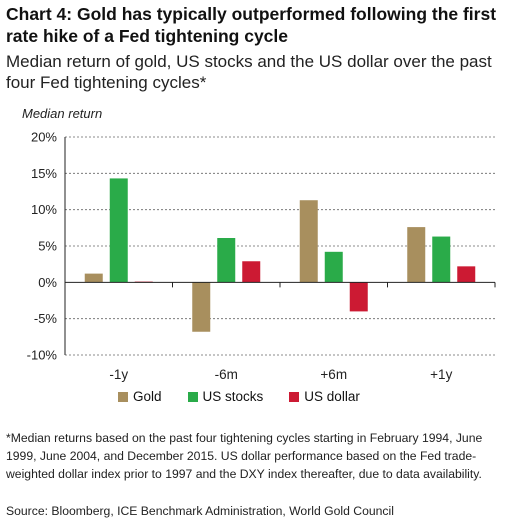 The width and height of the screenshot is (512, 526). Describe the element at coordinates (332, 396) in the screenshot. I see `legend-label-us-dollar: US dollar` at that location.